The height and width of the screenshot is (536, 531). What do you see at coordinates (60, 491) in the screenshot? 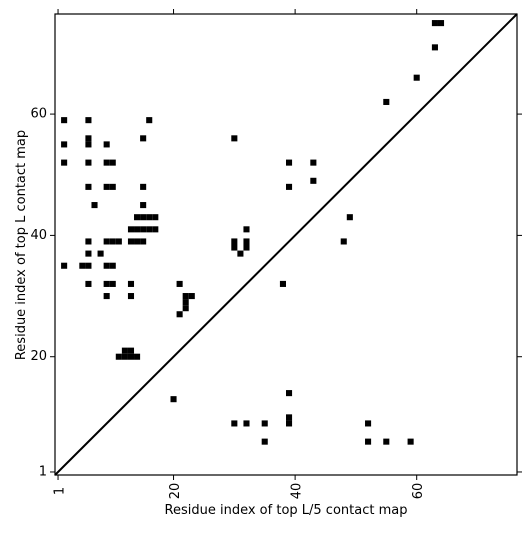
I see `x-tick-label: 1` at bounding box center [60, 491].